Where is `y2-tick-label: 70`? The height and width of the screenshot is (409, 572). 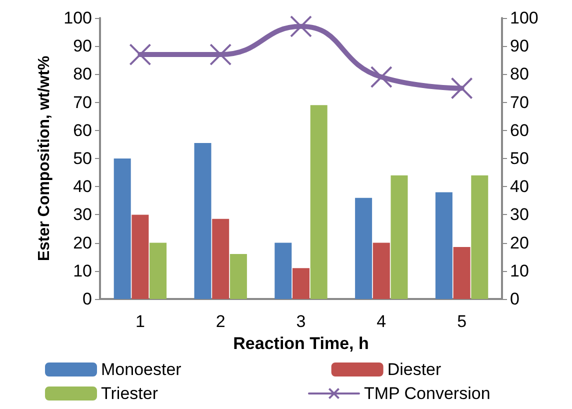
y2-tick-label: 70 is located at coordinates (519, 102).